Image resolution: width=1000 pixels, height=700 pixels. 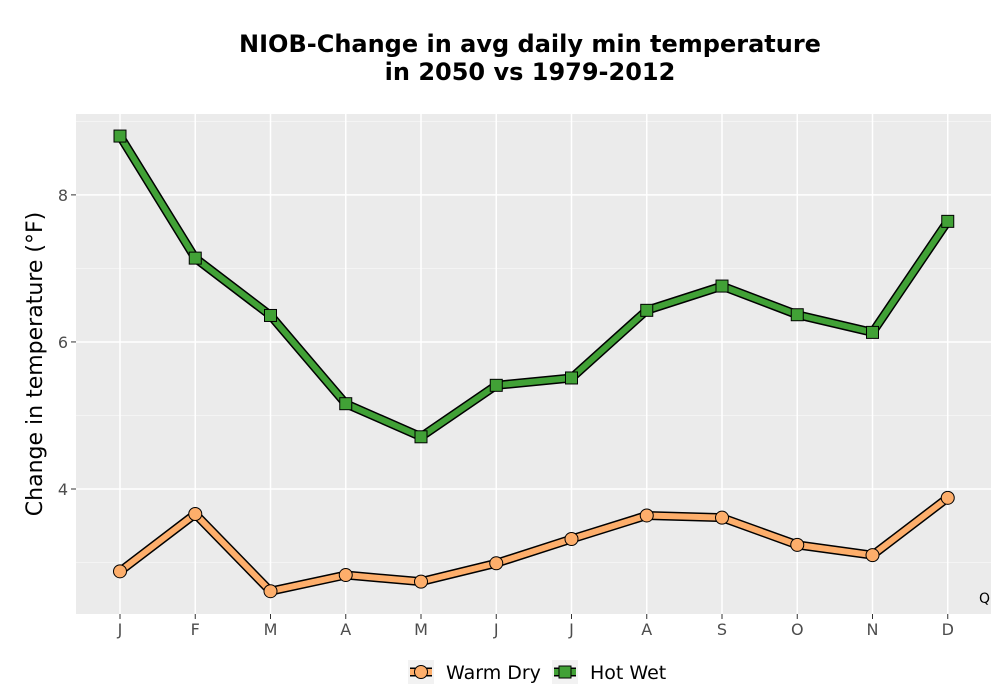 What do you see at coordinates (722, 629) in the screenshot?
I see `x-tick-label: S` at bounding box center [722, 629].